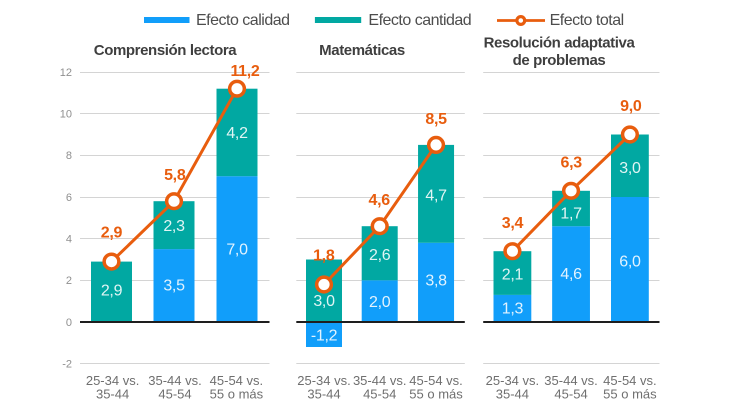  What do you see at coordinates (174, 286) in the screenshot?
I see `svg-text: 3,5` at bounding box center [174, 286].